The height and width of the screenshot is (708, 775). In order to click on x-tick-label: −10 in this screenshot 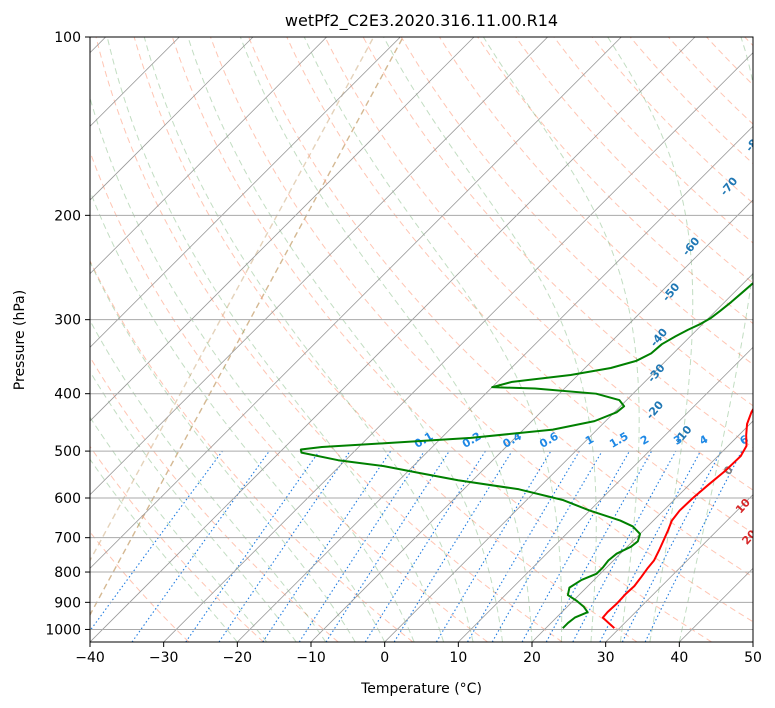, I will do `click(311, 658)`.